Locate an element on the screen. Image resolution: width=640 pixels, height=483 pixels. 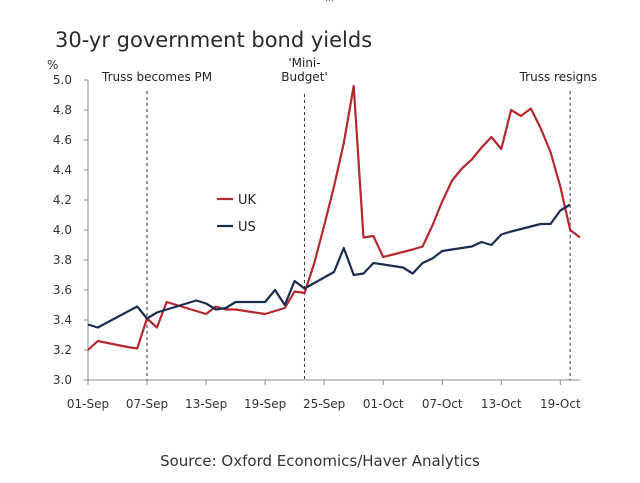
event-label: Budget' is located at coordinates (304, 77).